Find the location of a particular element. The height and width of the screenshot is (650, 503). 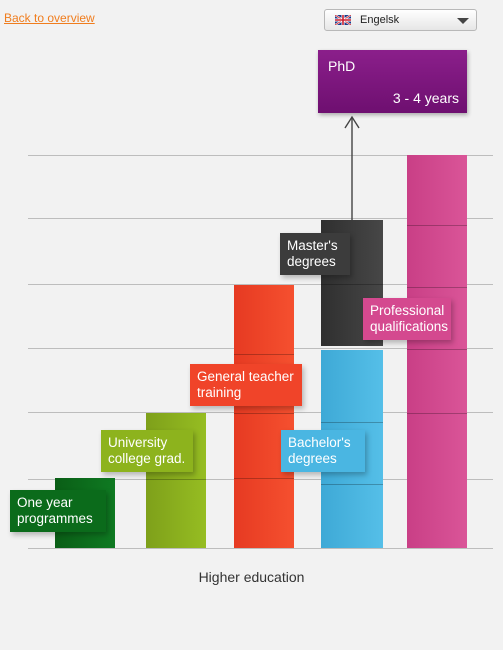

chart-caption: Higher education is located at coordinates (251, 577).